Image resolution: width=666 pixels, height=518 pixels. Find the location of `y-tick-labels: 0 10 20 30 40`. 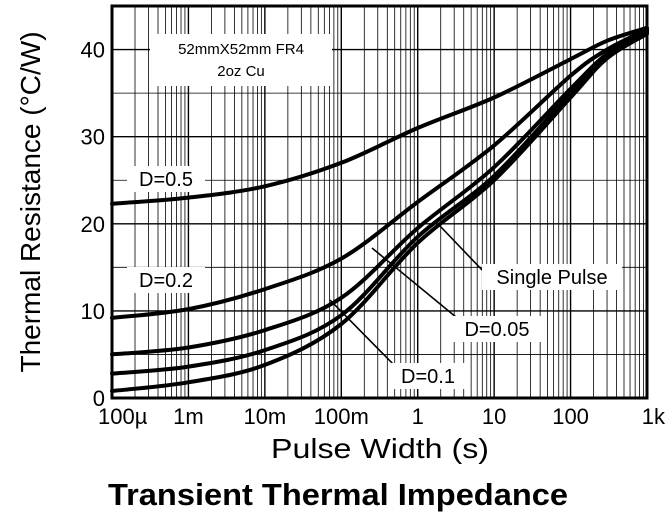

y-tick-labels: 0 10 20 30 40 is located at coordinates (93, 224).